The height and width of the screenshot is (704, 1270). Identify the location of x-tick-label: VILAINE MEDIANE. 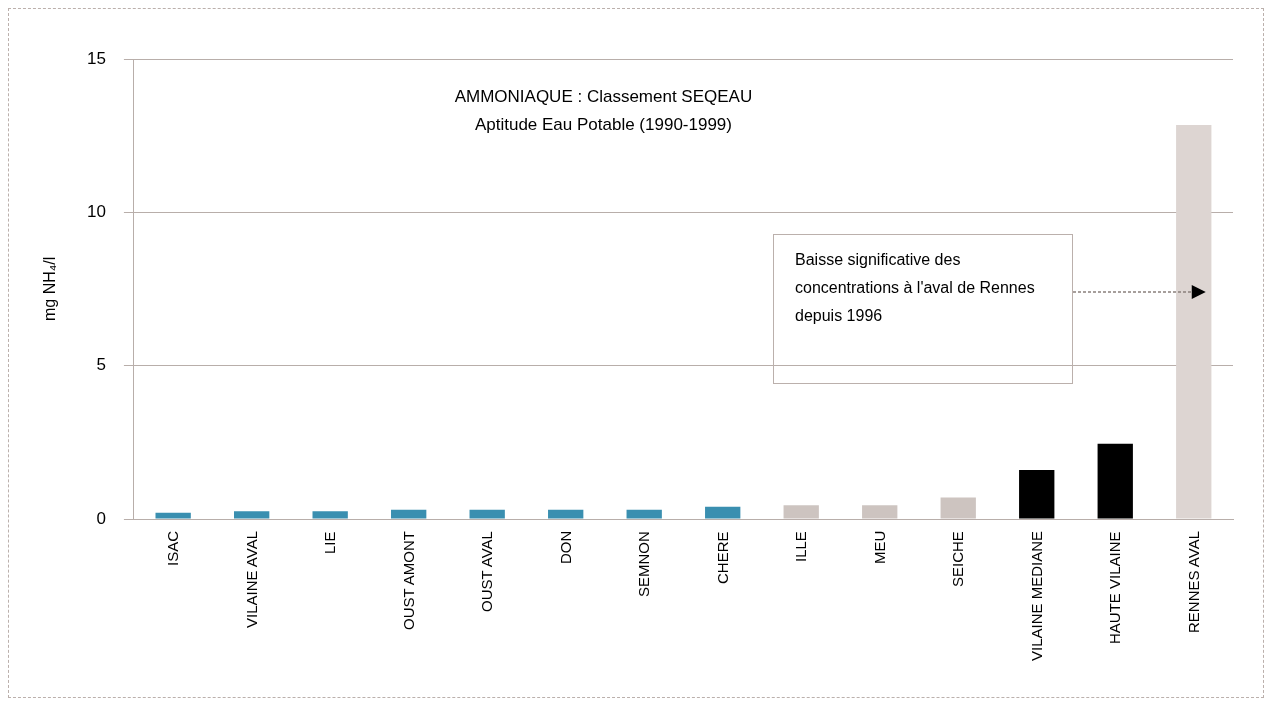
(1036, 597).